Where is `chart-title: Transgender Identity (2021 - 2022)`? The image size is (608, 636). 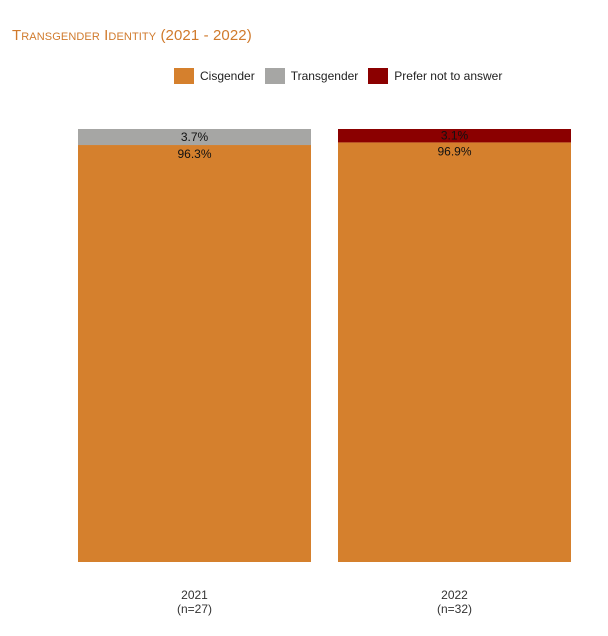
chart-title: Transgender Identity (2021 - 2022) is located at coordinates (132, 35).